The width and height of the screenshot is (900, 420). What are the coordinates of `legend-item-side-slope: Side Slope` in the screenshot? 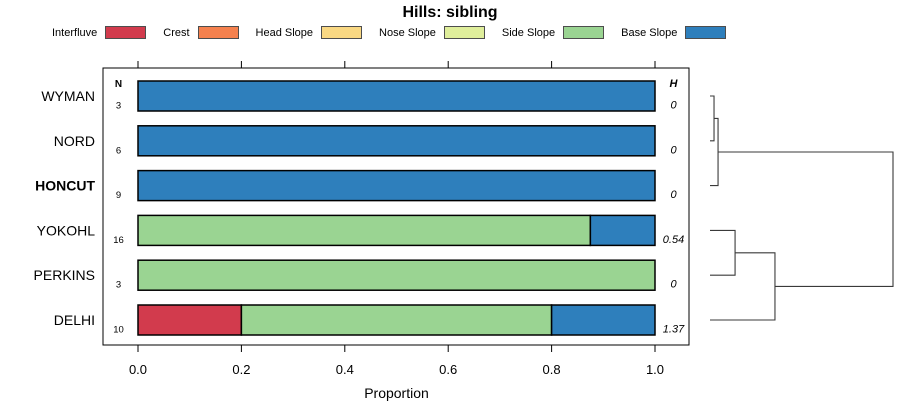 It's located at (553, 32).